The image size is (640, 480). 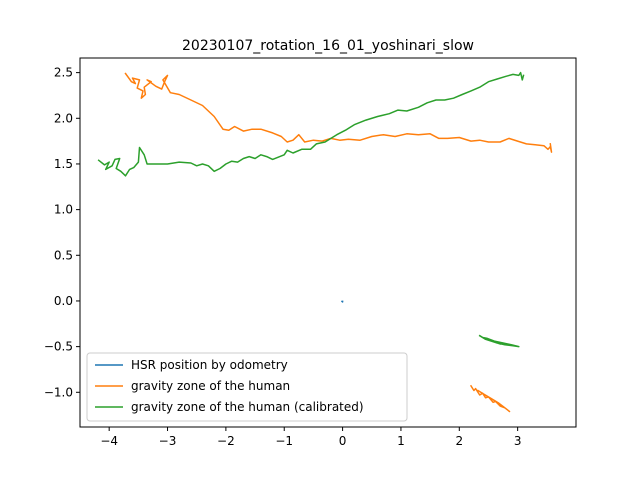 I want to click on legend-label-2: gravity zone of the human (calibrated), so click(x=247, y=407).